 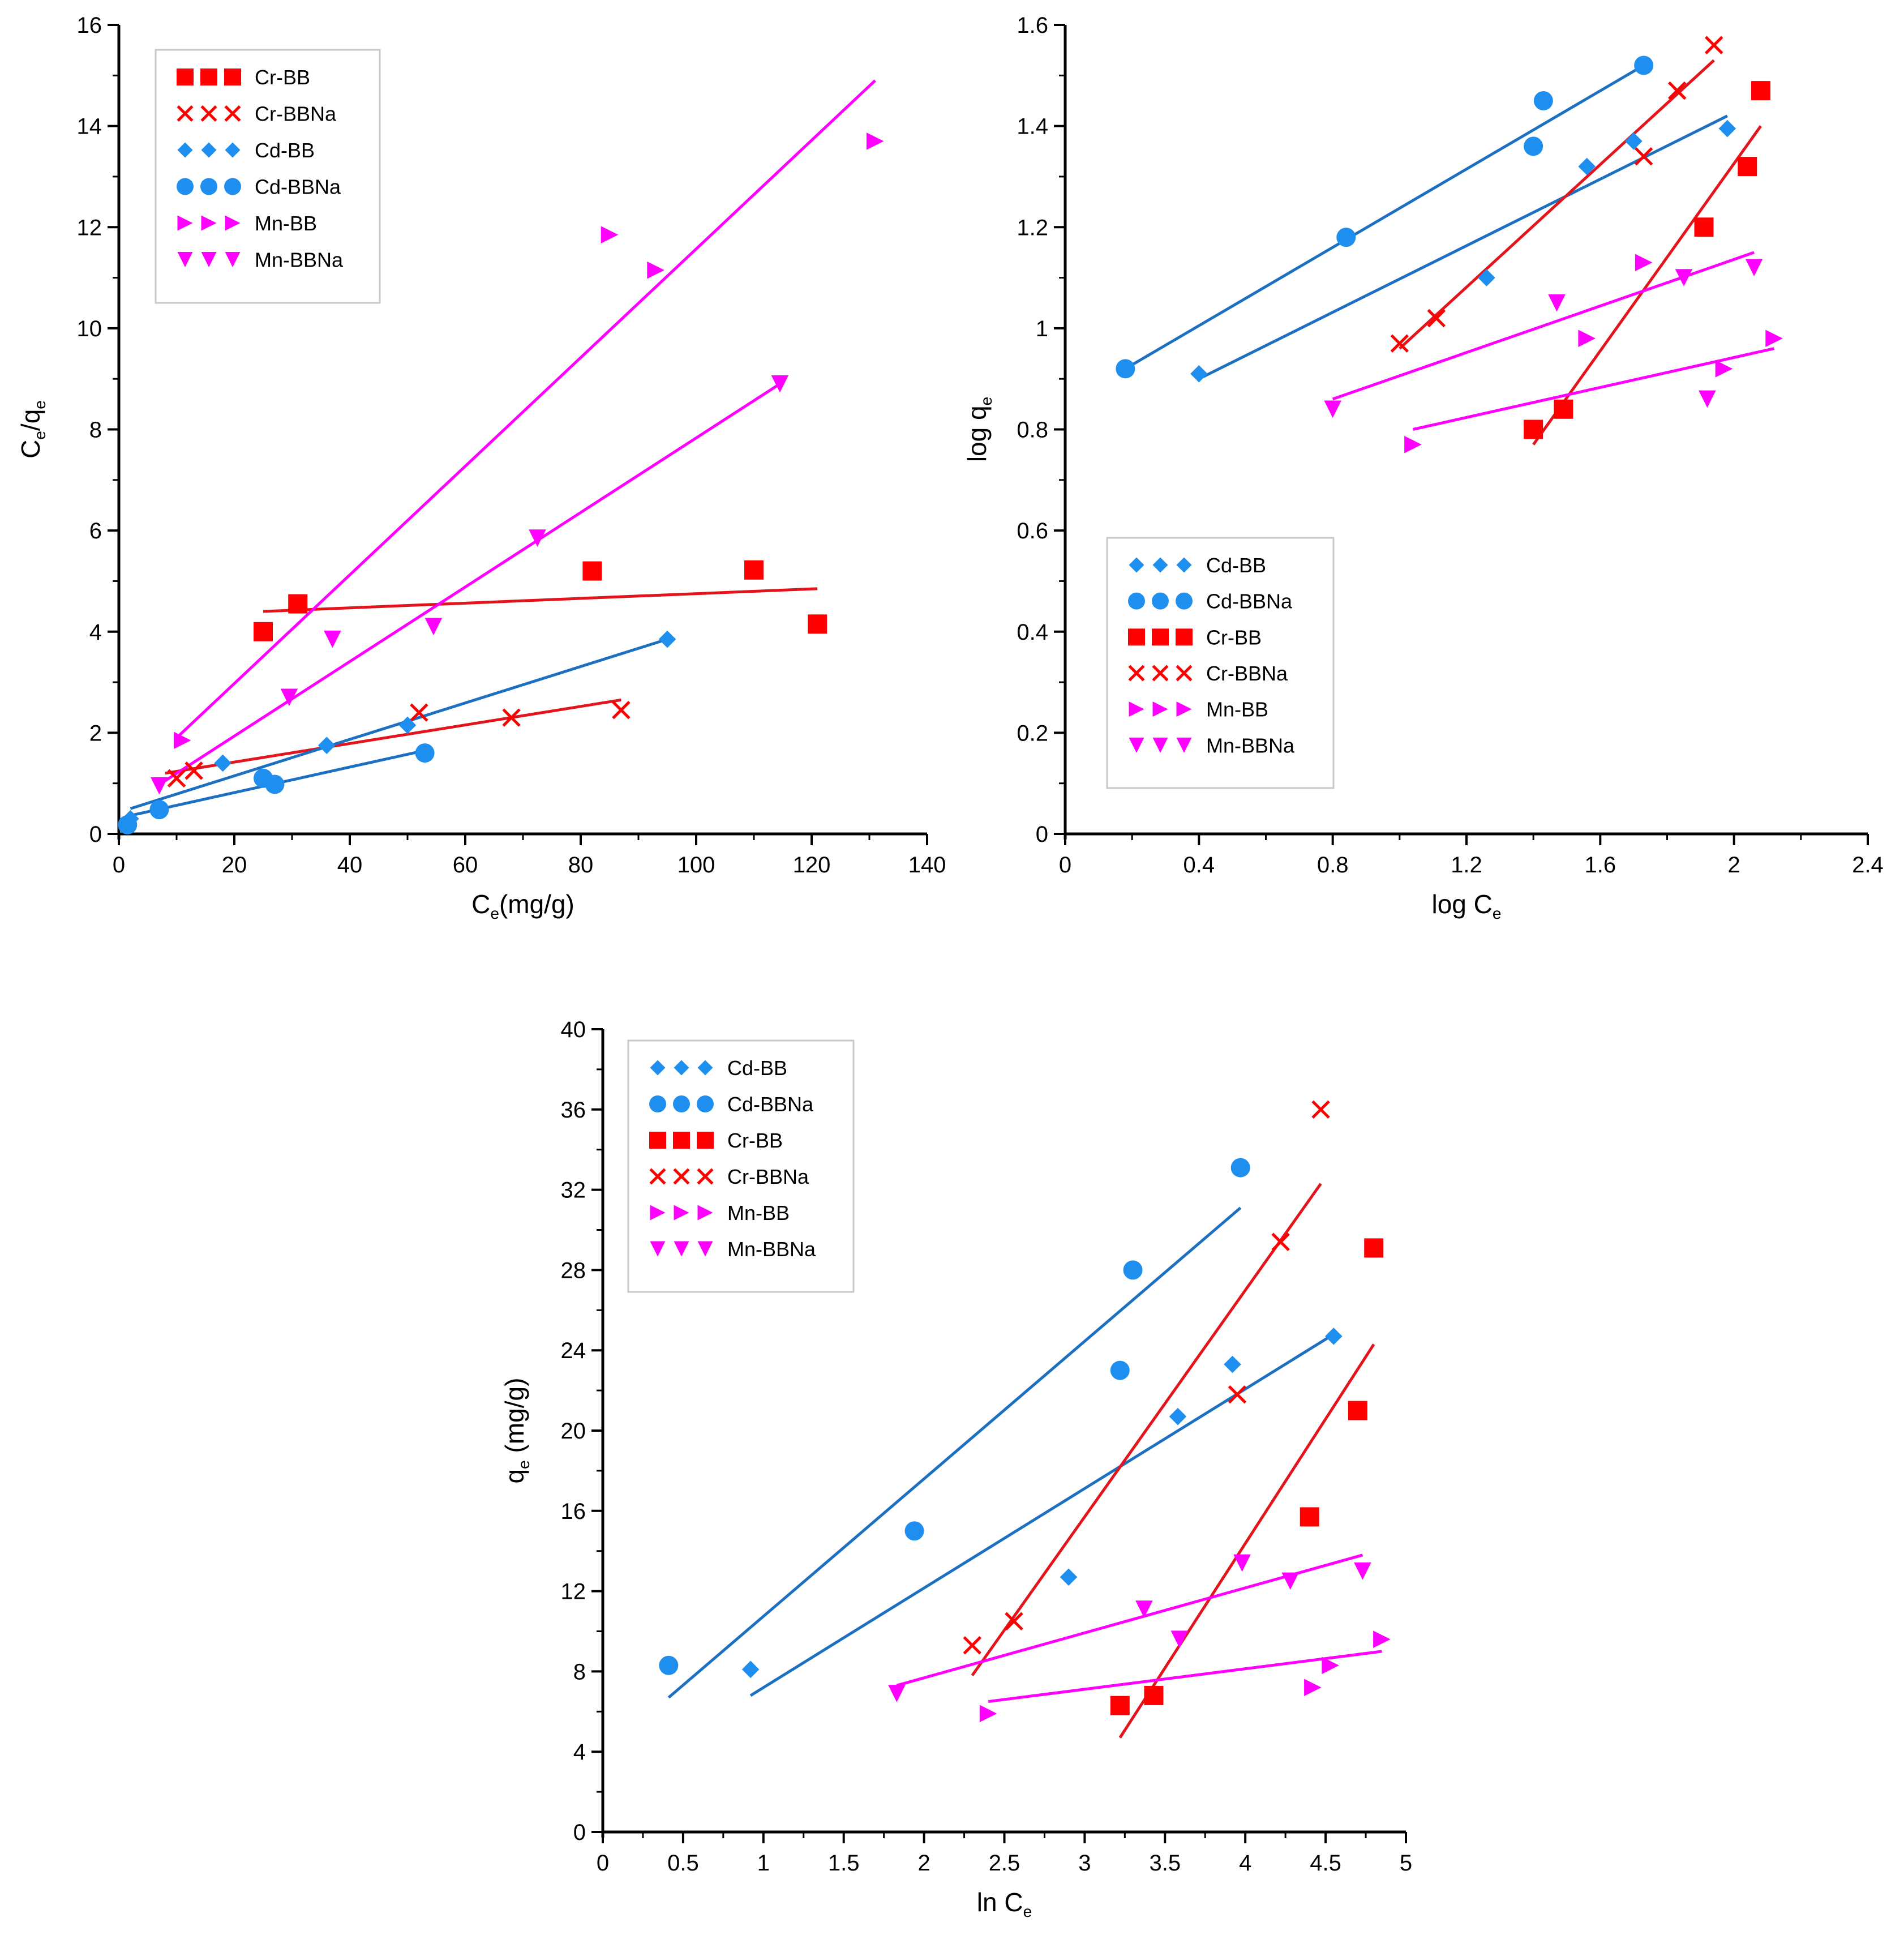 I want to click on y-tick-label: 20, so click(x=573, y=1431).